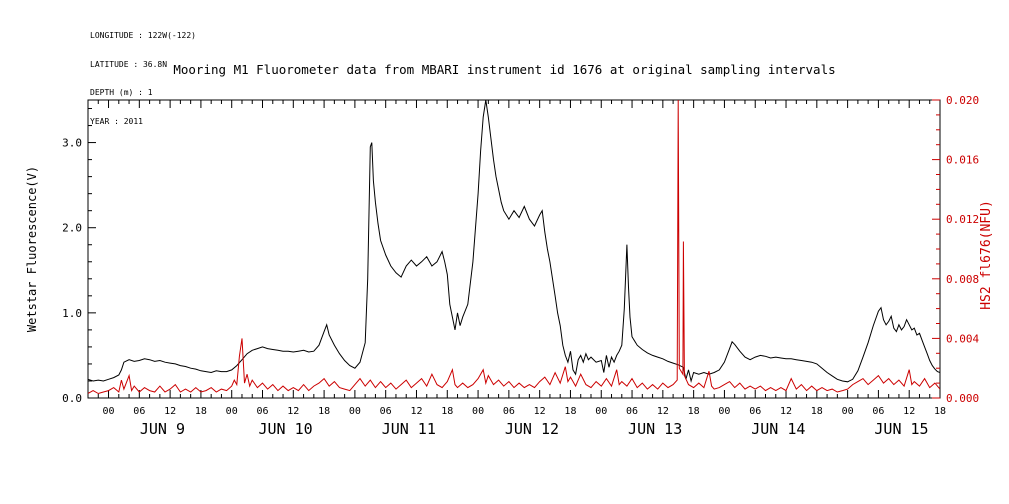 This screenshot has width=1009, height=504. Describe the element at coordinates (286, 429) in the screenshot. I see `svg-text: JUN 10` at that location.